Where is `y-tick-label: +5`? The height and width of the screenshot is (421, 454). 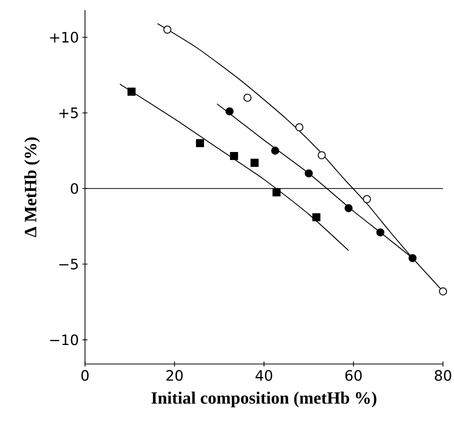 y-tick-label: +5 is located at coordinates (68, 113).